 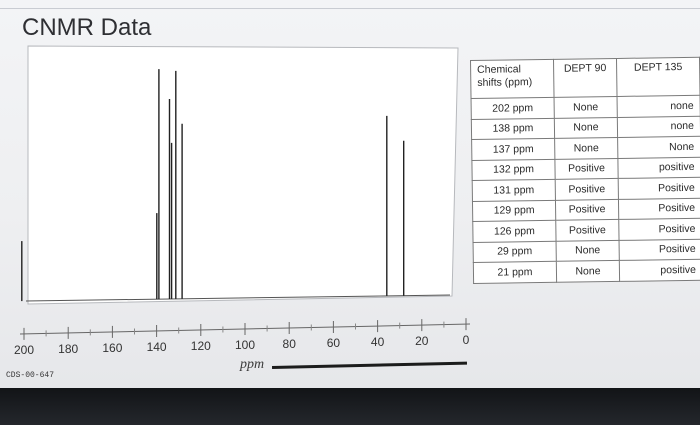 What do you see at coordinates (238, 298) in the screenshot?
I see `baseline` at bounding box center [238, 298].